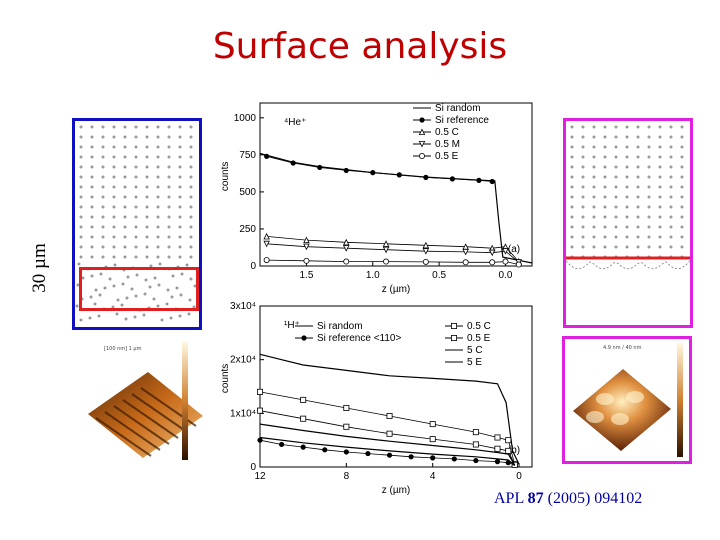  What do you see at coordinates (595, 417) in the screenshot?
I see `afm-bump` at bounding box center [595, 417].